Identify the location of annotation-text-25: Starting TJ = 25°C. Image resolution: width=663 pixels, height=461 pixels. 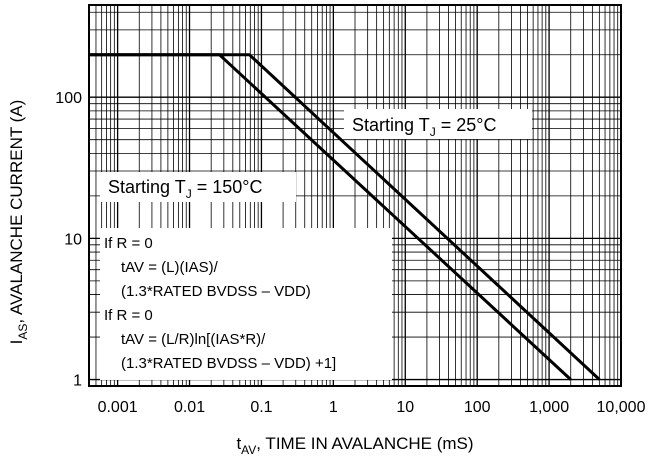
(424, 127).